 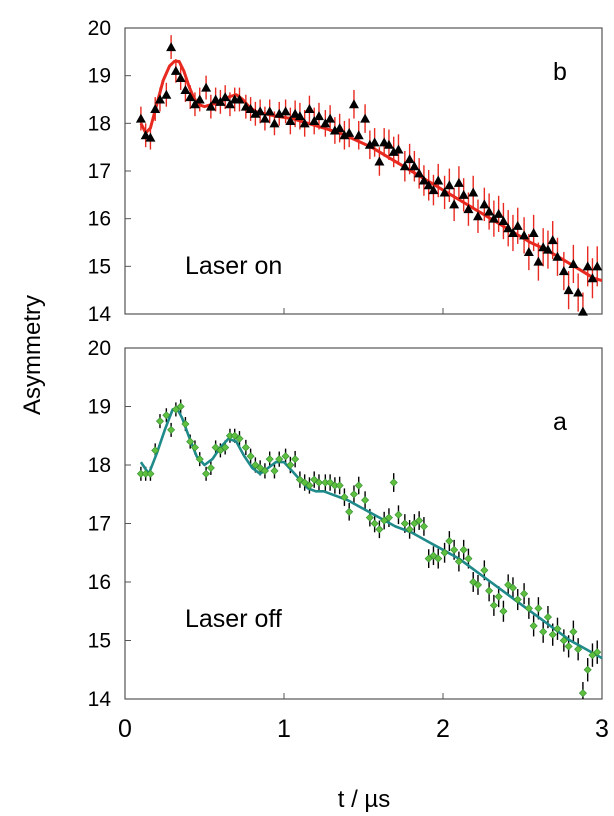 What do you see at coordinates (125, 729) in the screenshot?
I see `x-tick-label: 0` at bounding box center [125, 729].